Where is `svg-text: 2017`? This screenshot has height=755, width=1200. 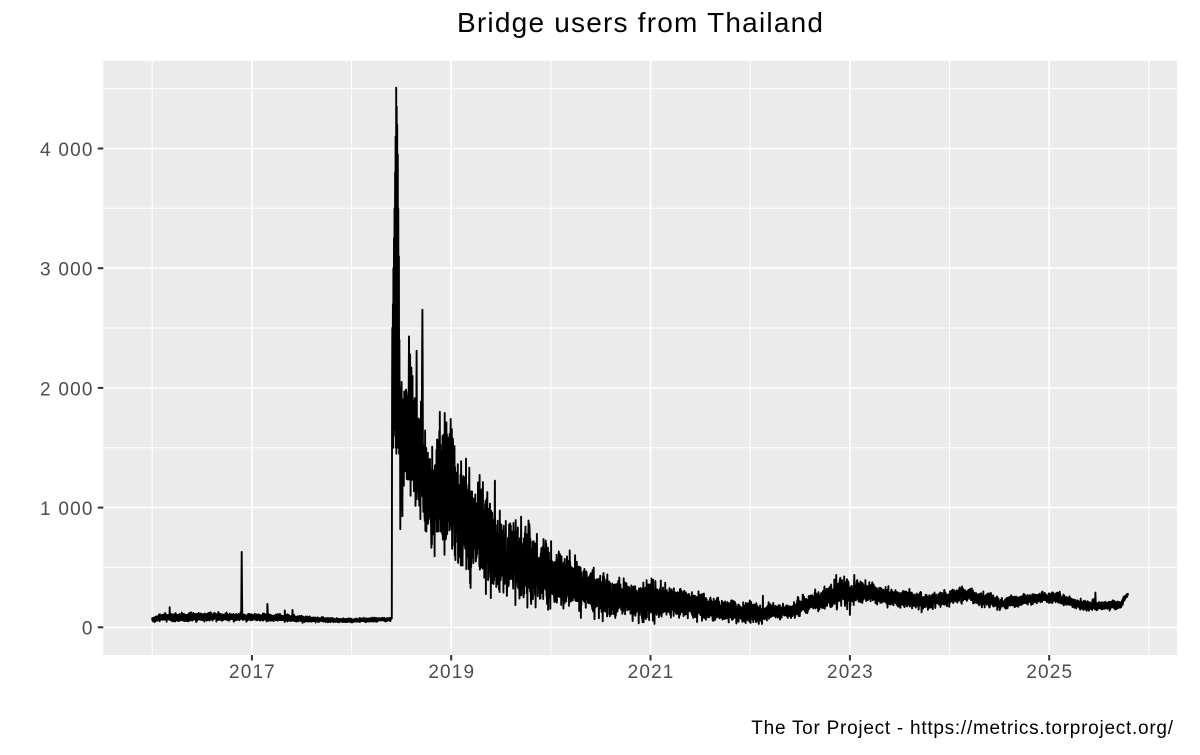
svg-text: 2017 is located at coordinates (252, 672).